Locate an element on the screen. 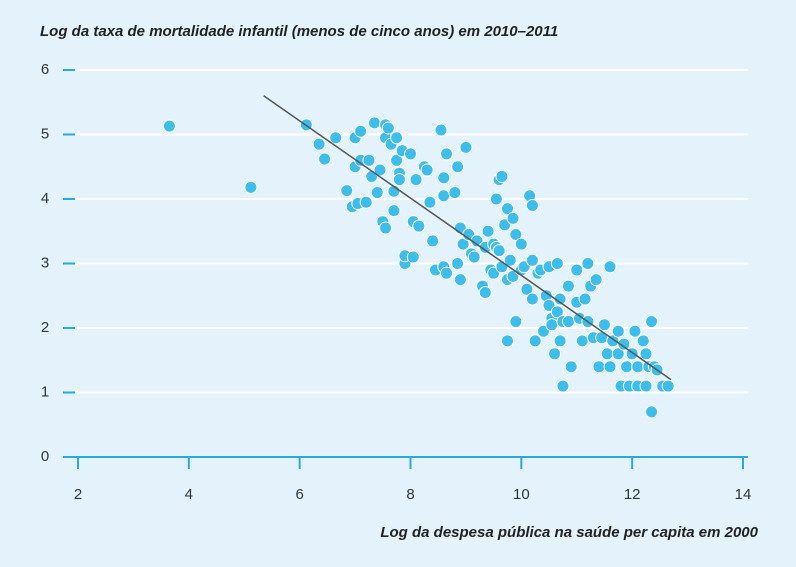 Image resolution: width=796 pixels, height=567 pixels. x-tick-label: 12 is located at coordinates (632, 494).